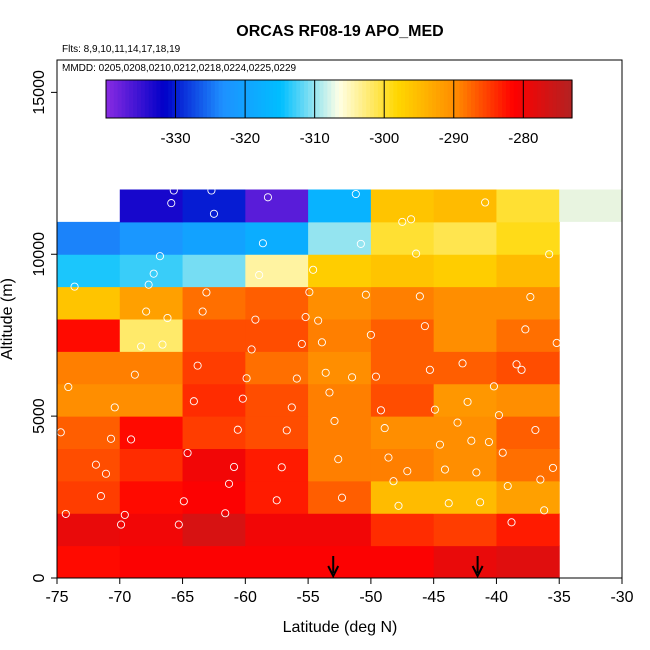  I want to click on y-tick-label: 15000, so click(39, 92).